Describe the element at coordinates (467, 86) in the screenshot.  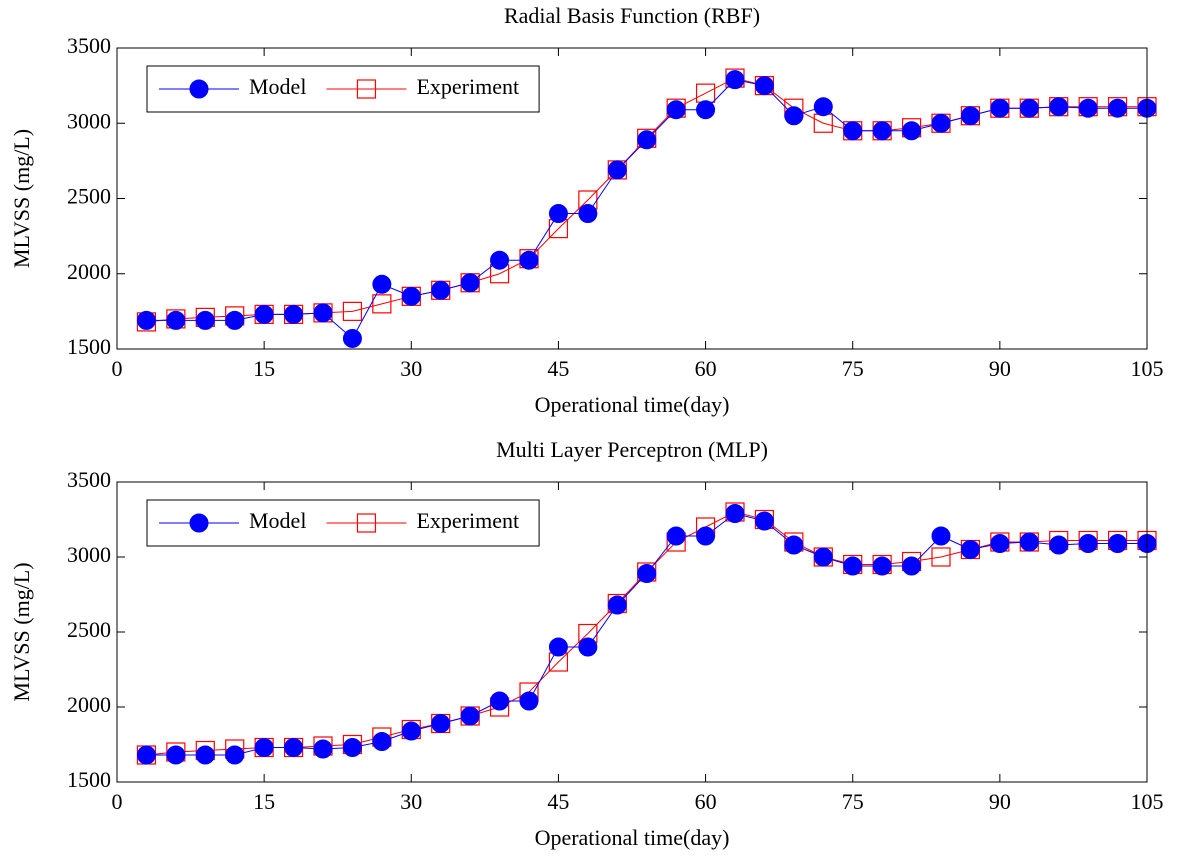
I see `legend-label: Experiment` at that location.